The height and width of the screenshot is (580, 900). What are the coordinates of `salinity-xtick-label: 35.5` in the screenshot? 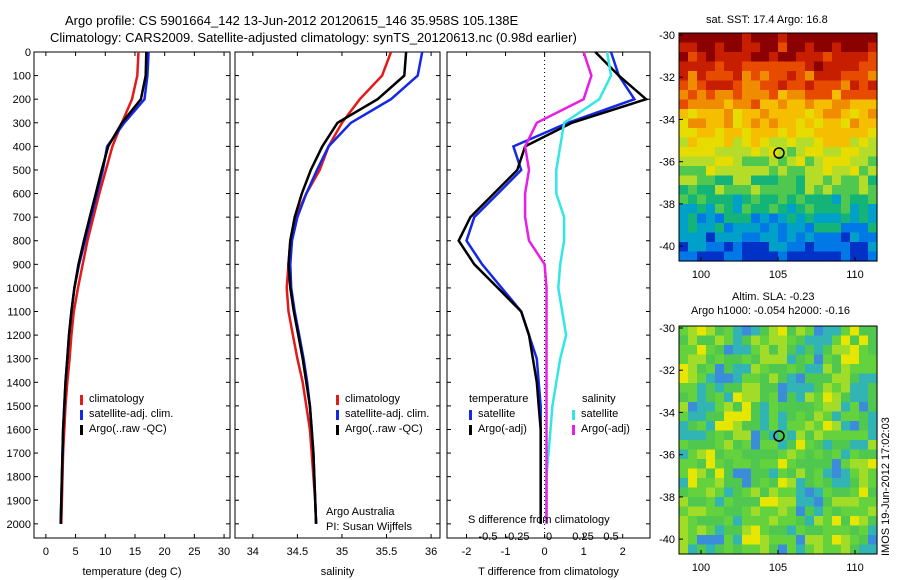 It's located at (386, 552).